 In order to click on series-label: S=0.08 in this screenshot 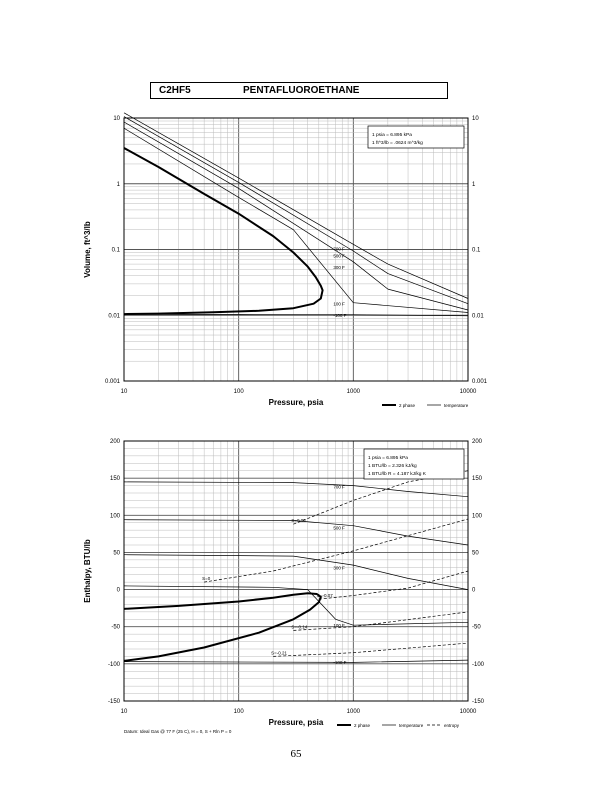, I will do `click(298, 520)`.